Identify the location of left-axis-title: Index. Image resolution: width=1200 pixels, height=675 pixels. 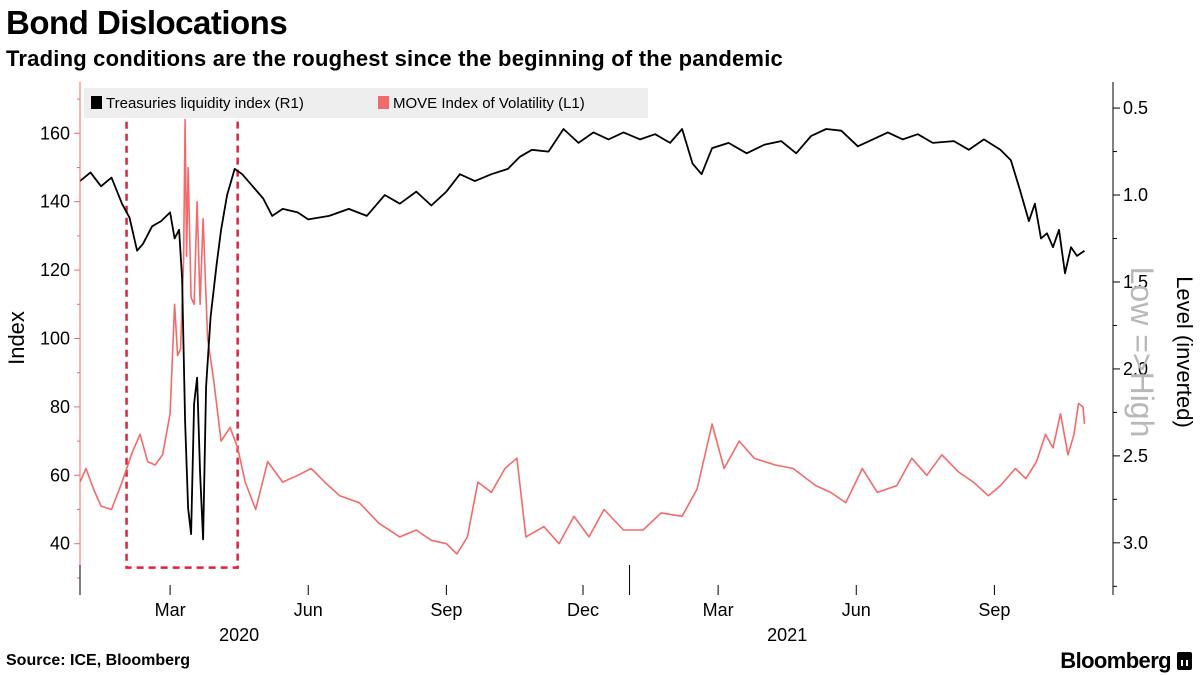
(16, 338).